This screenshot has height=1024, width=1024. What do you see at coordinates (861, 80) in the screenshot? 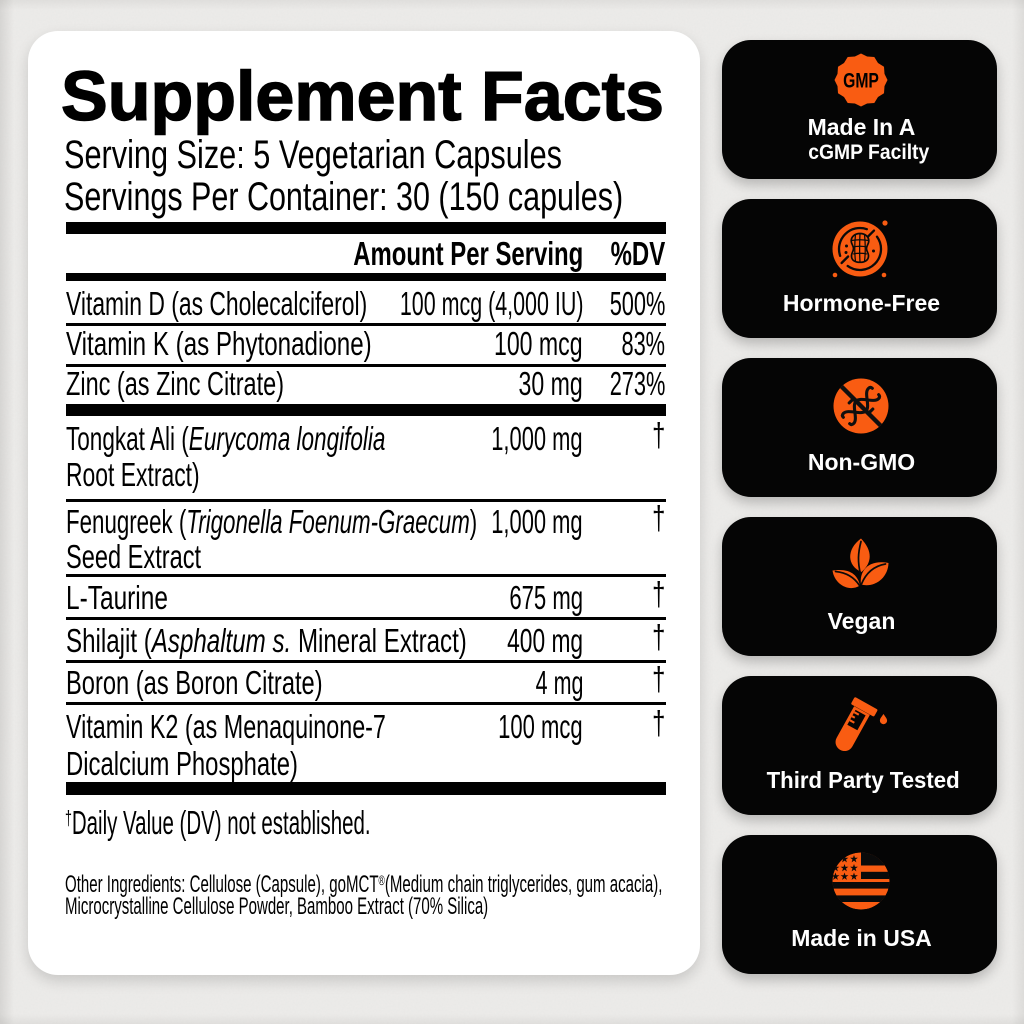
I see `svg-text: GMP` at bounding box center [861, 80].